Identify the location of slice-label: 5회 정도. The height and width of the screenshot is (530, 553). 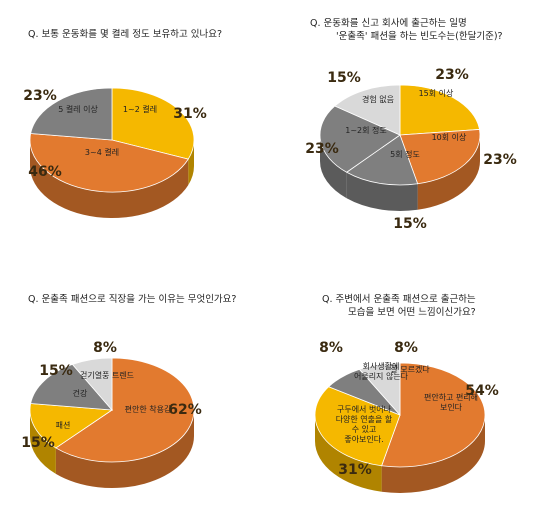
(405, 154).